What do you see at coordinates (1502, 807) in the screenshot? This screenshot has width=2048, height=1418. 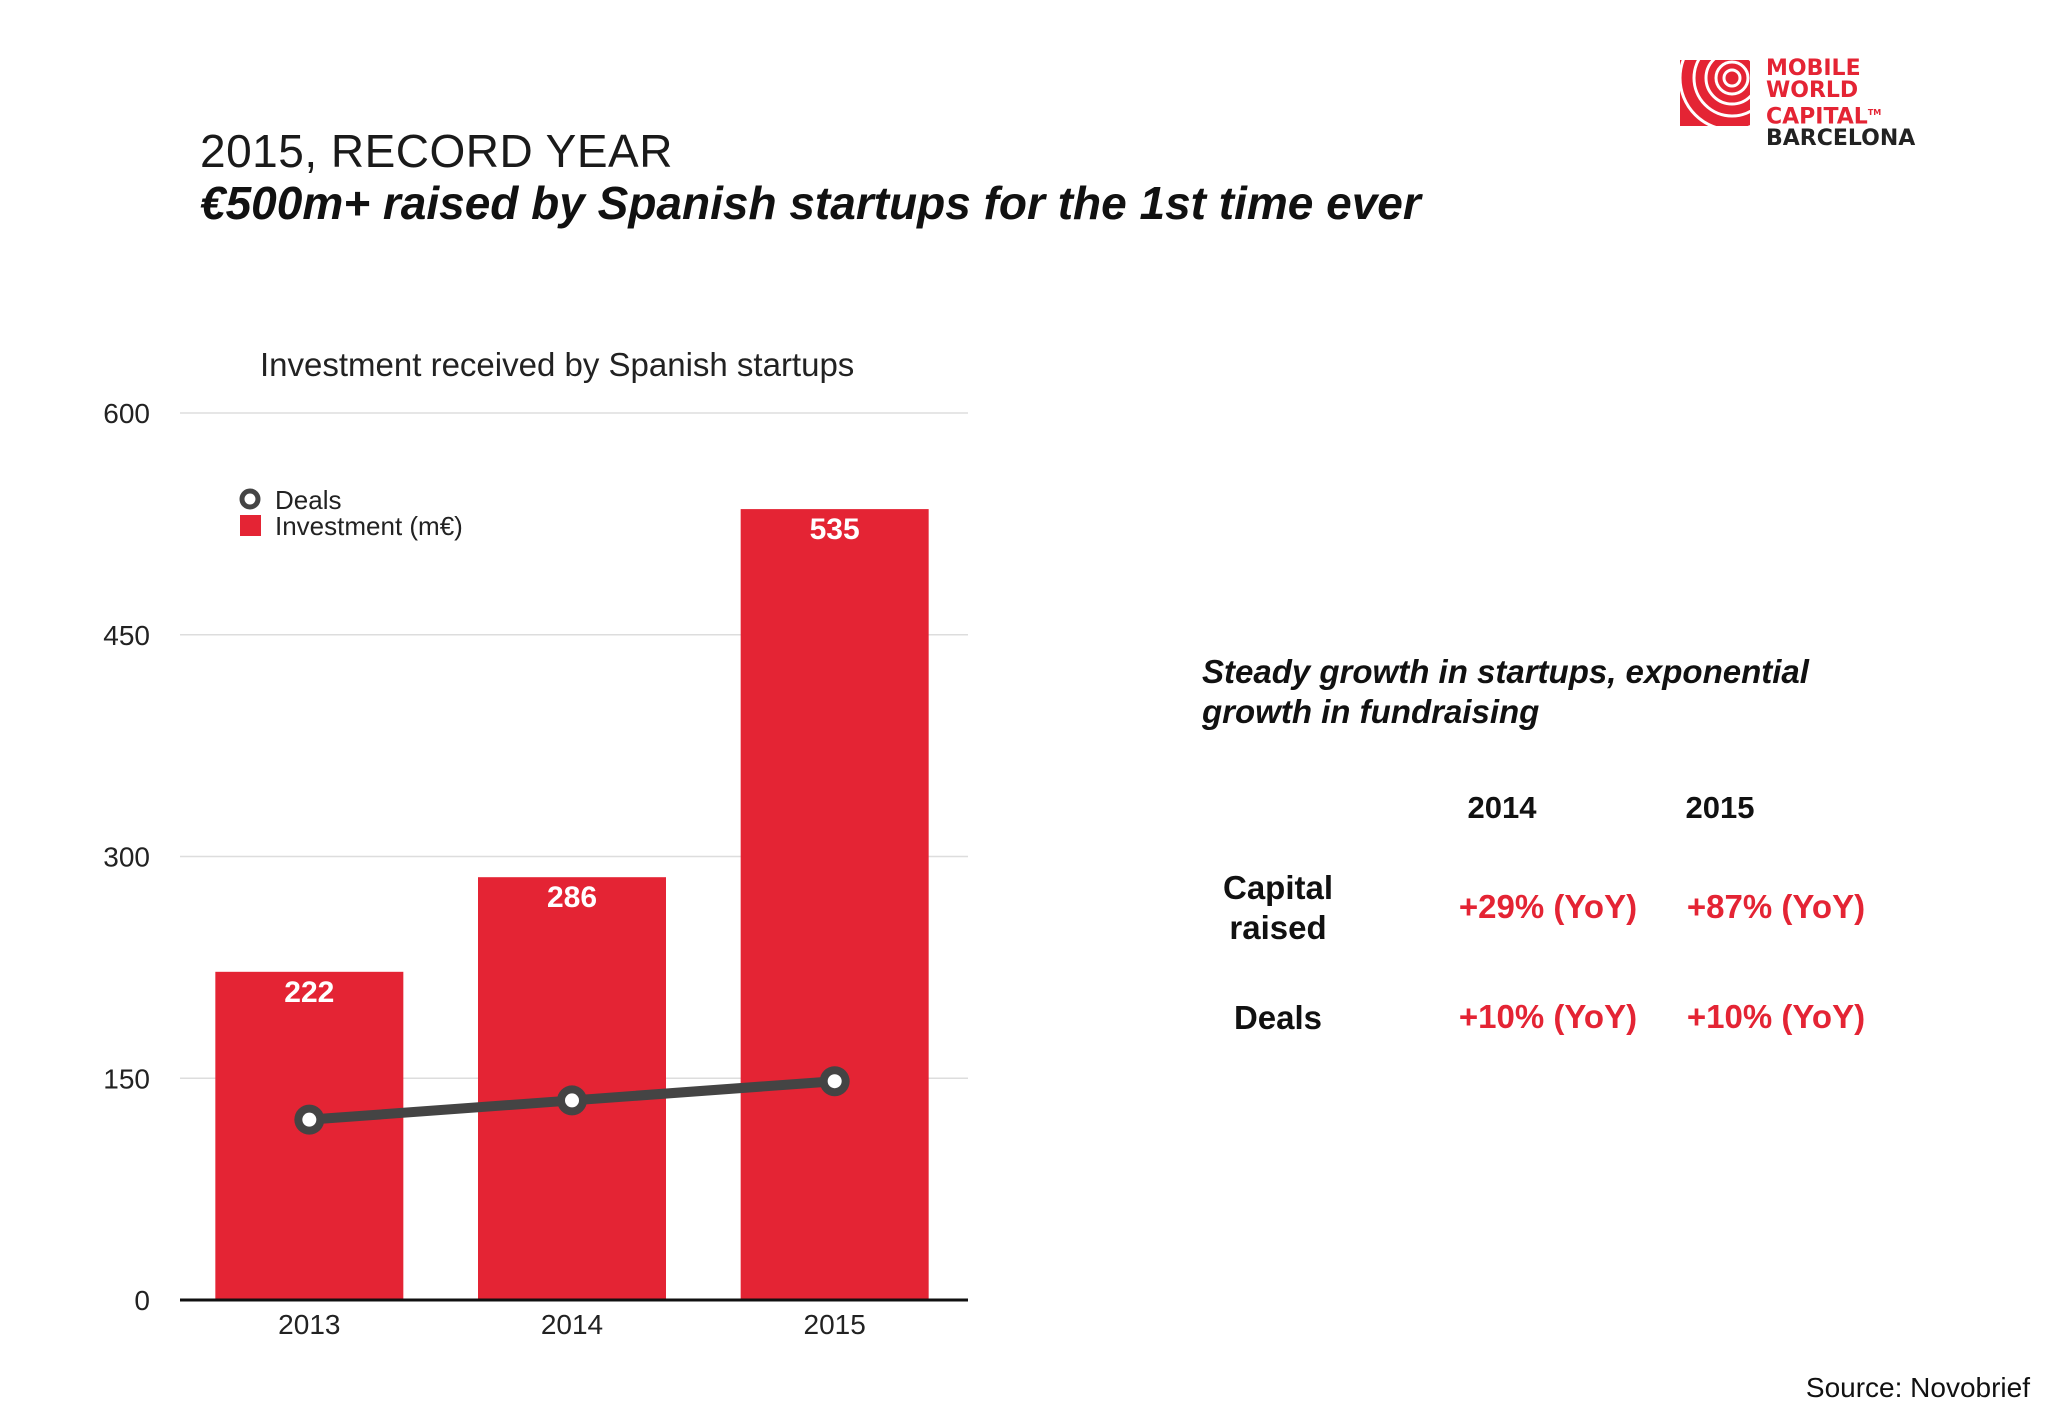 I see `table-header-2014: 2014` at bounding box center [1502, 807].